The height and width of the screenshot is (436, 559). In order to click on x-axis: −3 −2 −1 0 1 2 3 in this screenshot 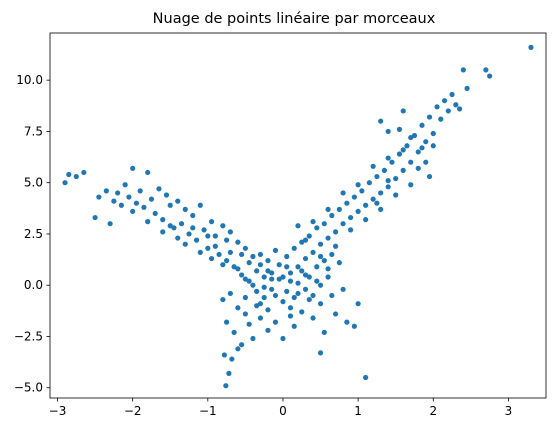, I will do `click(281, 408)`.